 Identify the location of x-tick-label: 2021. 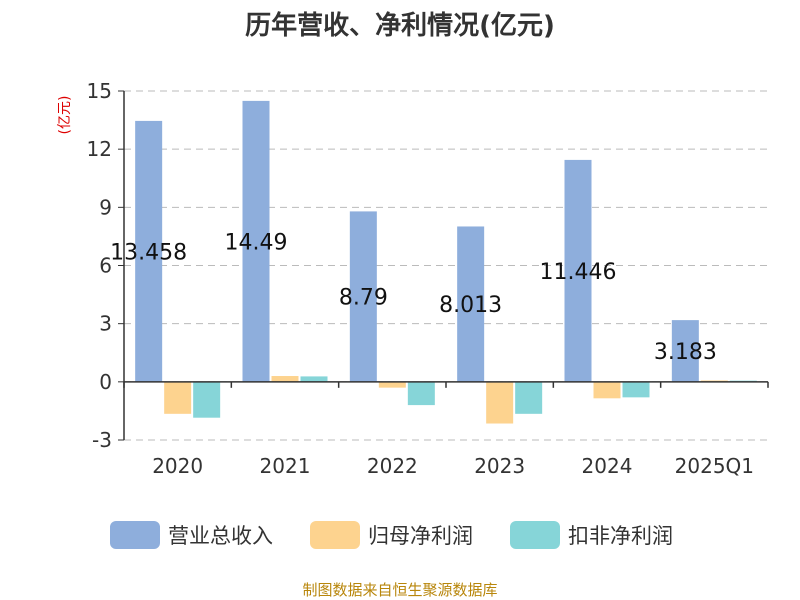
(285, 466).